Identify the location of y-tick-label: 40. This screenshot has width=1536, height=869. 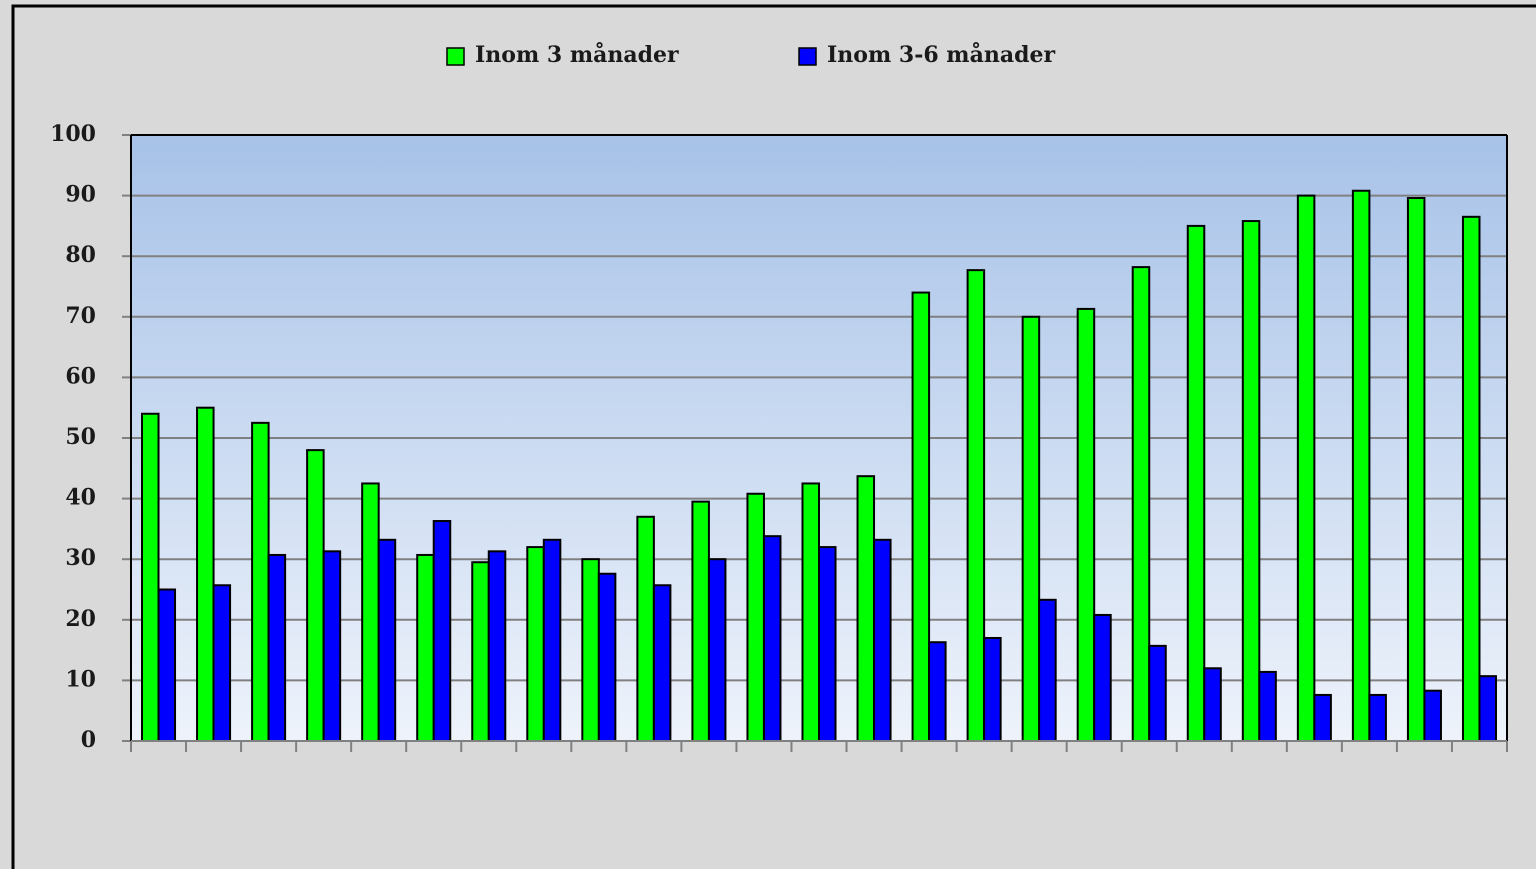
(80, 498).